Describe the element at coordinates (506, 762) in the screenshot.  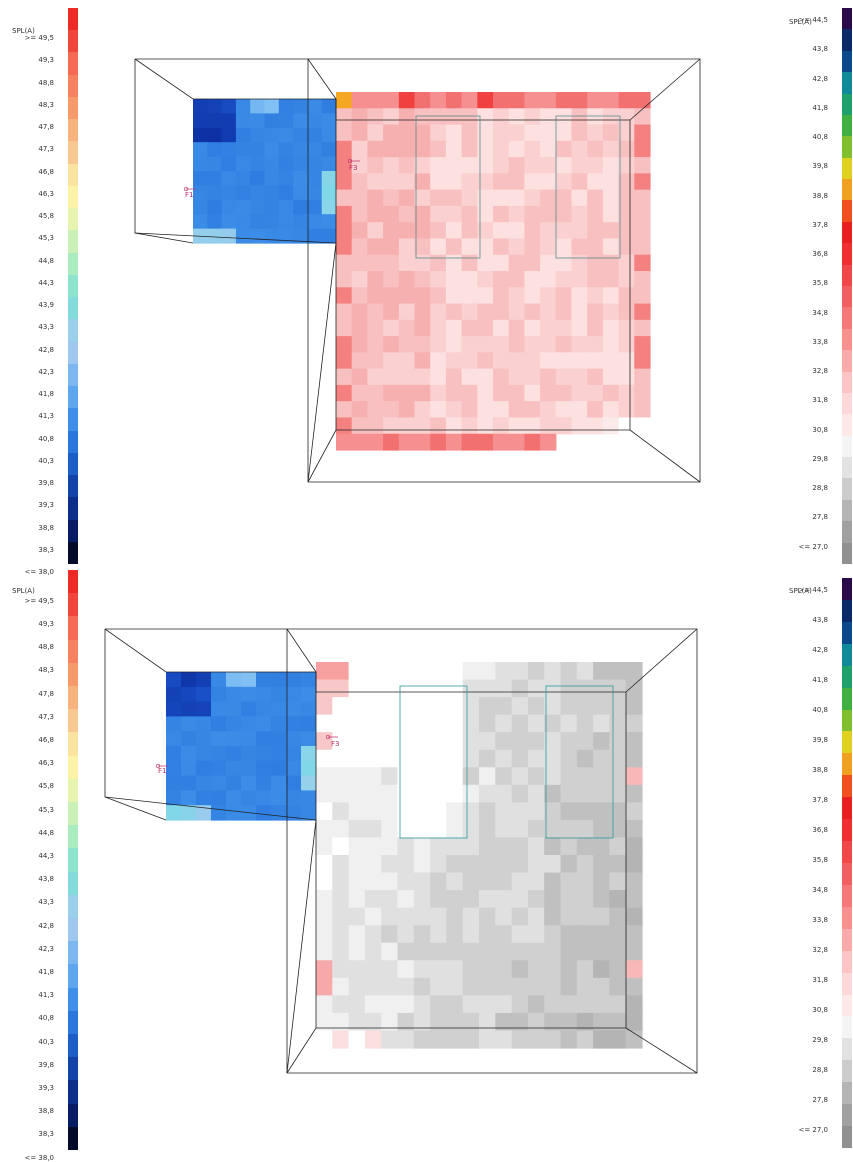
I see `source-boxes` at that location.